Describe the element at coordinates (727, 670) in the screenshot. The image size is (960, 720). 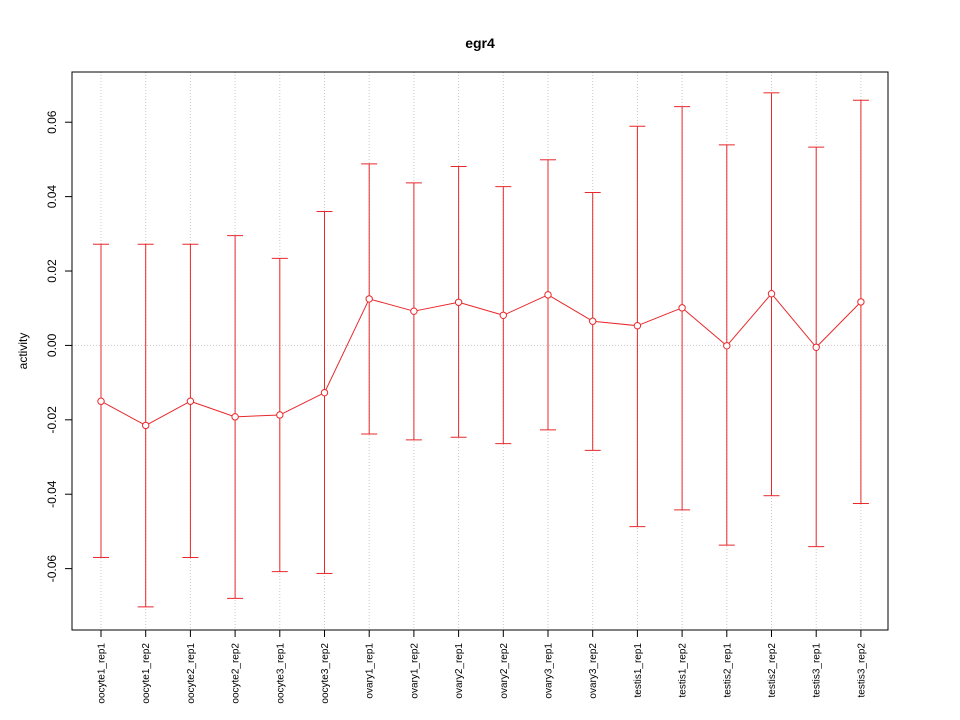
I see `x-tick-label: testis2_rep1` at that location.